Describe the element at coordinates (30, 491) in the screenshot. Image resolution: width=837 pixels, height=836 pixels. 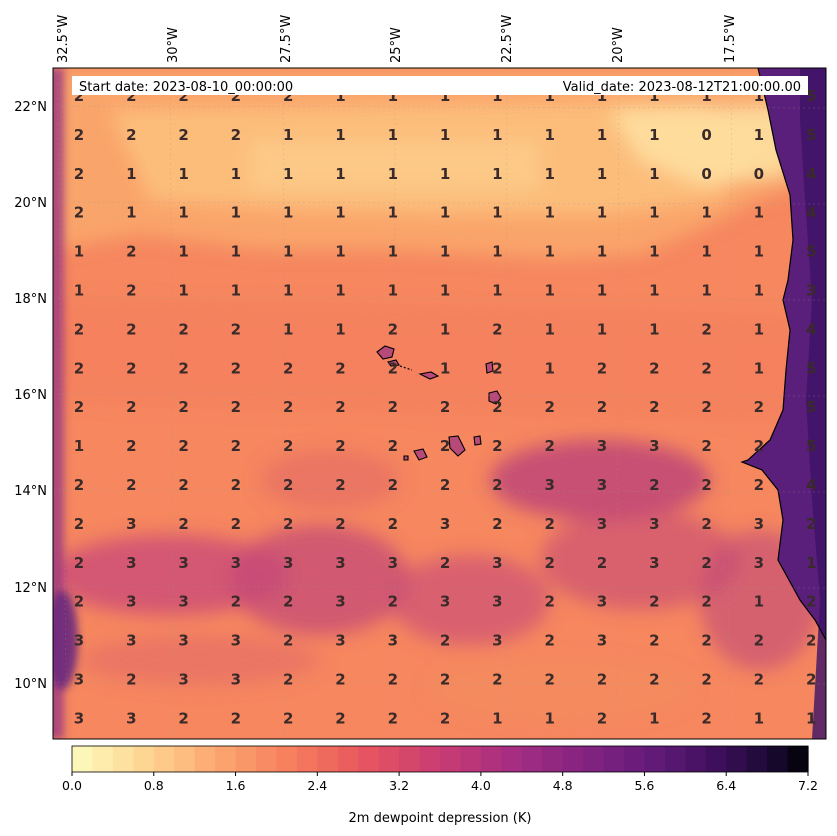
I see `lat-label: 14°N` at that location.